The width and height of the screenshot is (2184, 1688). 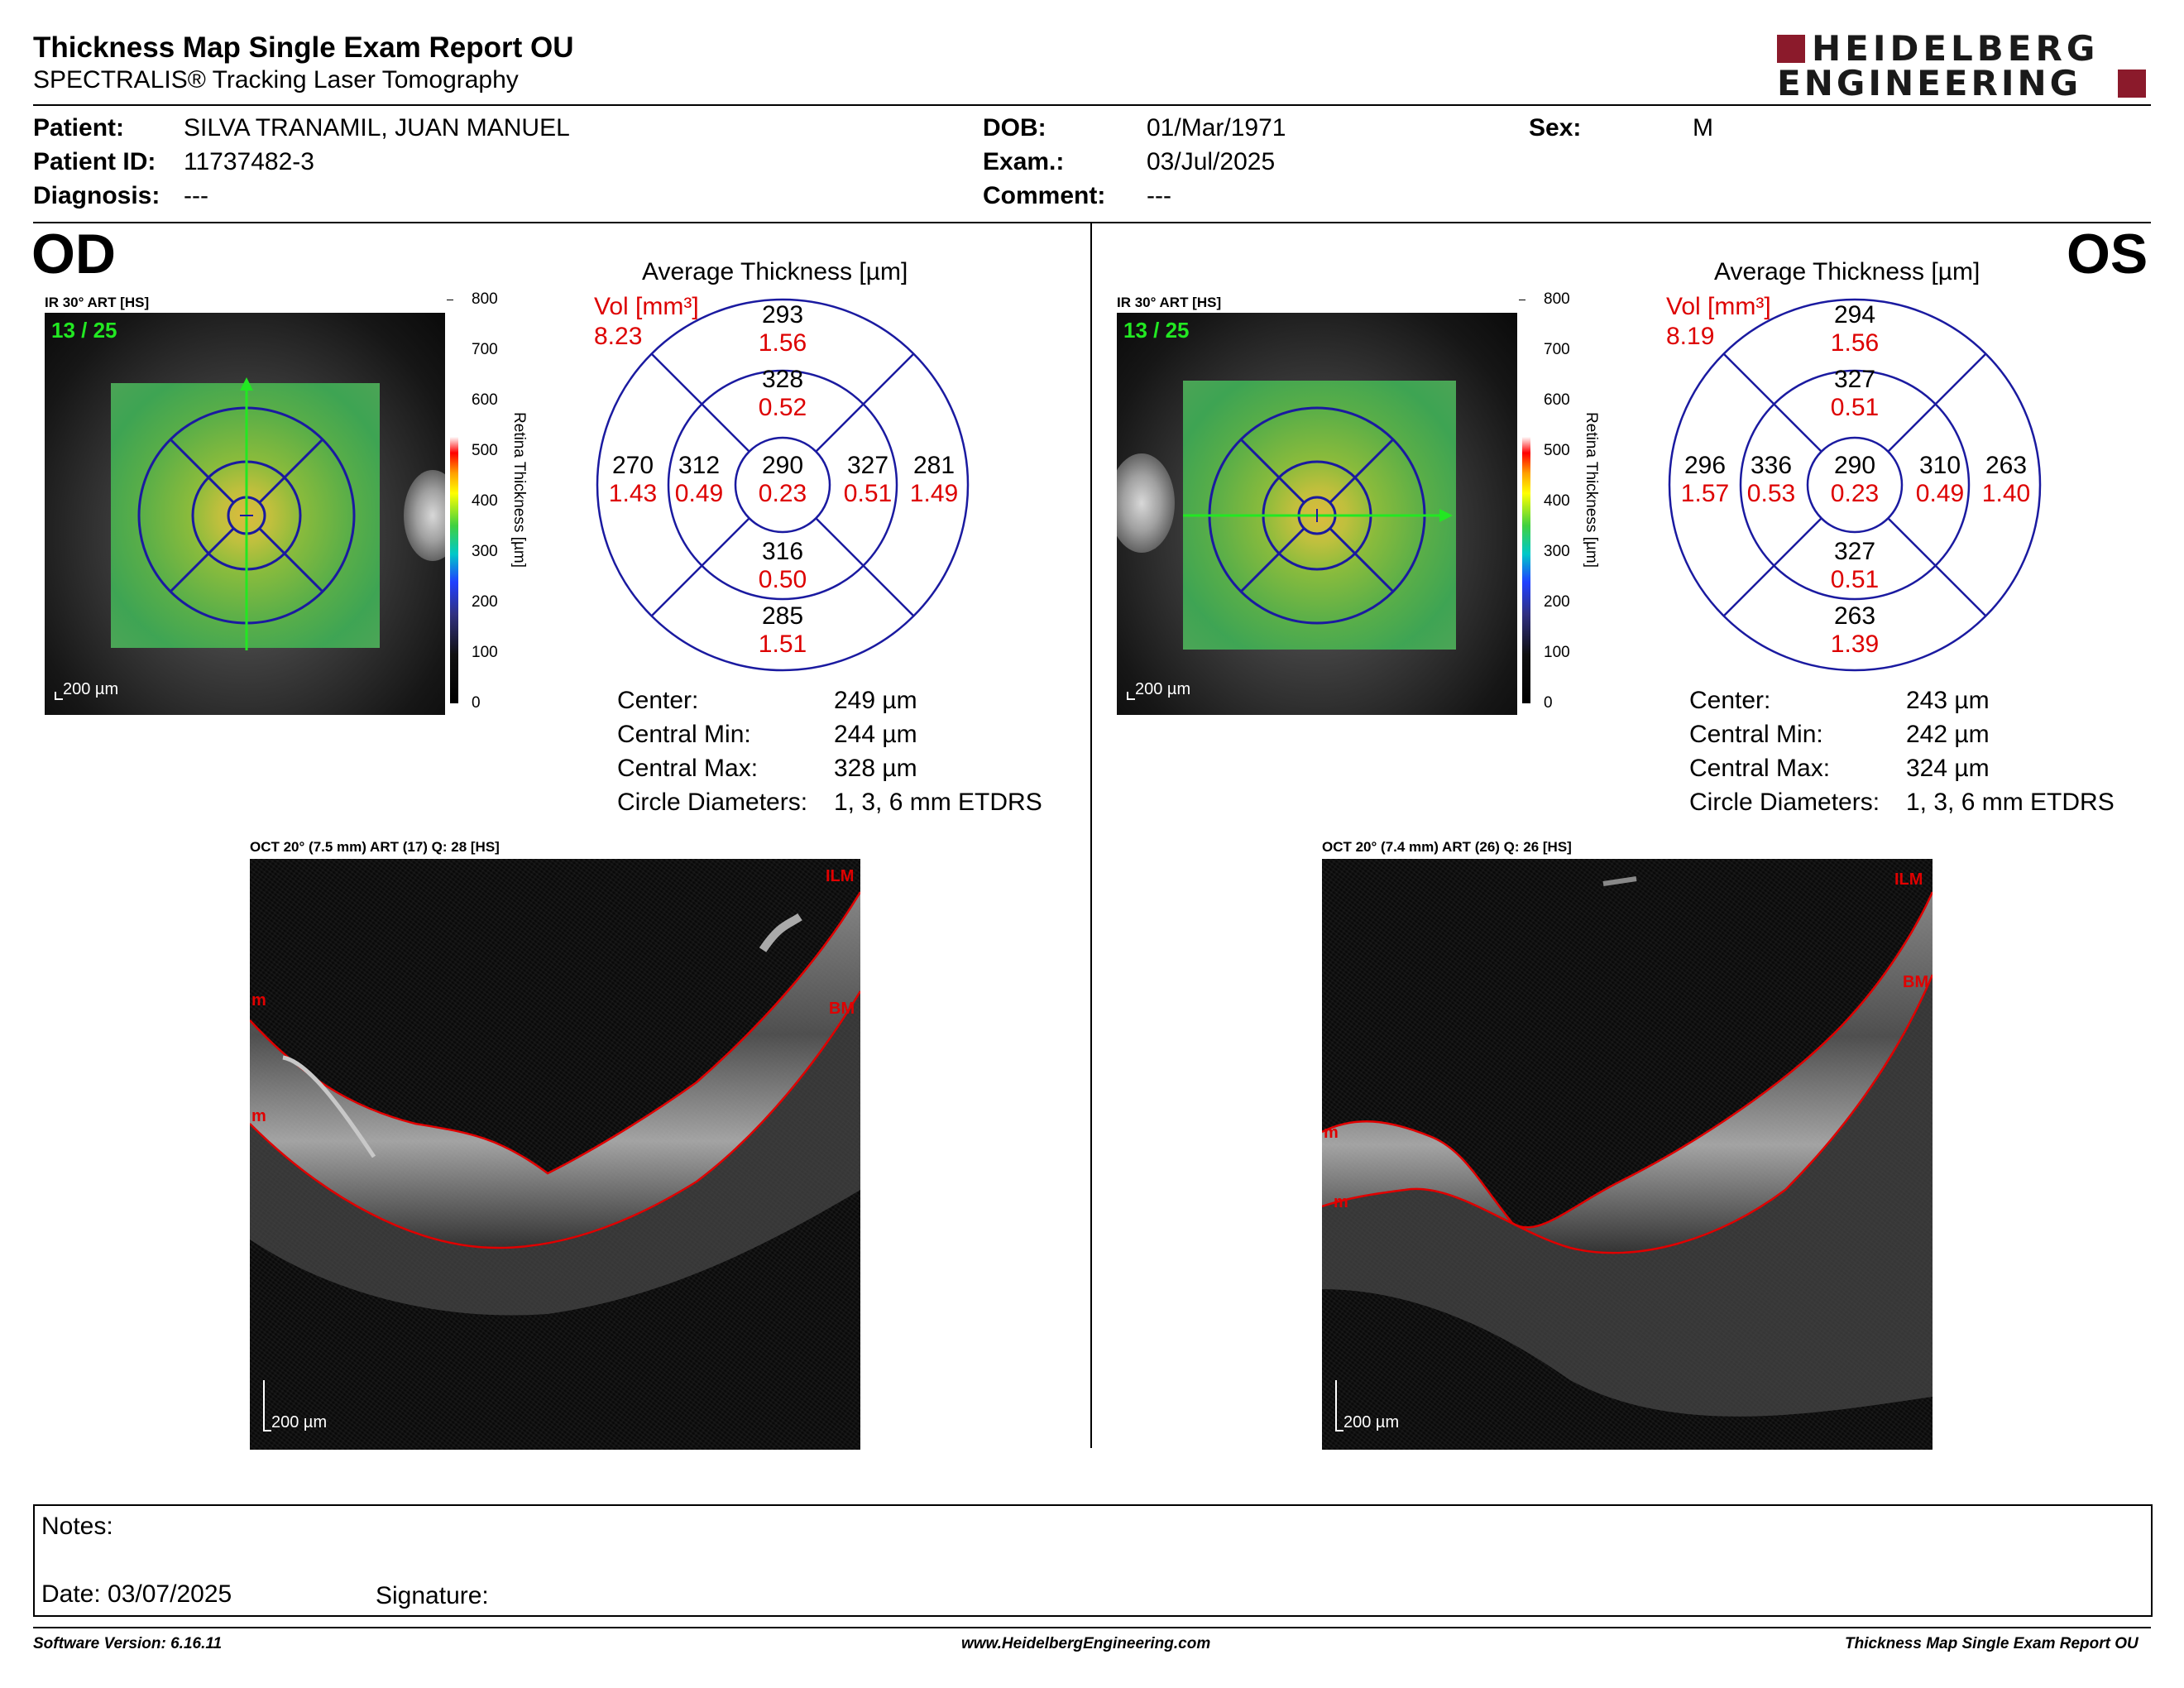 I want to click on od-colorbar-label-300: 300, so click(x=485, y=551).